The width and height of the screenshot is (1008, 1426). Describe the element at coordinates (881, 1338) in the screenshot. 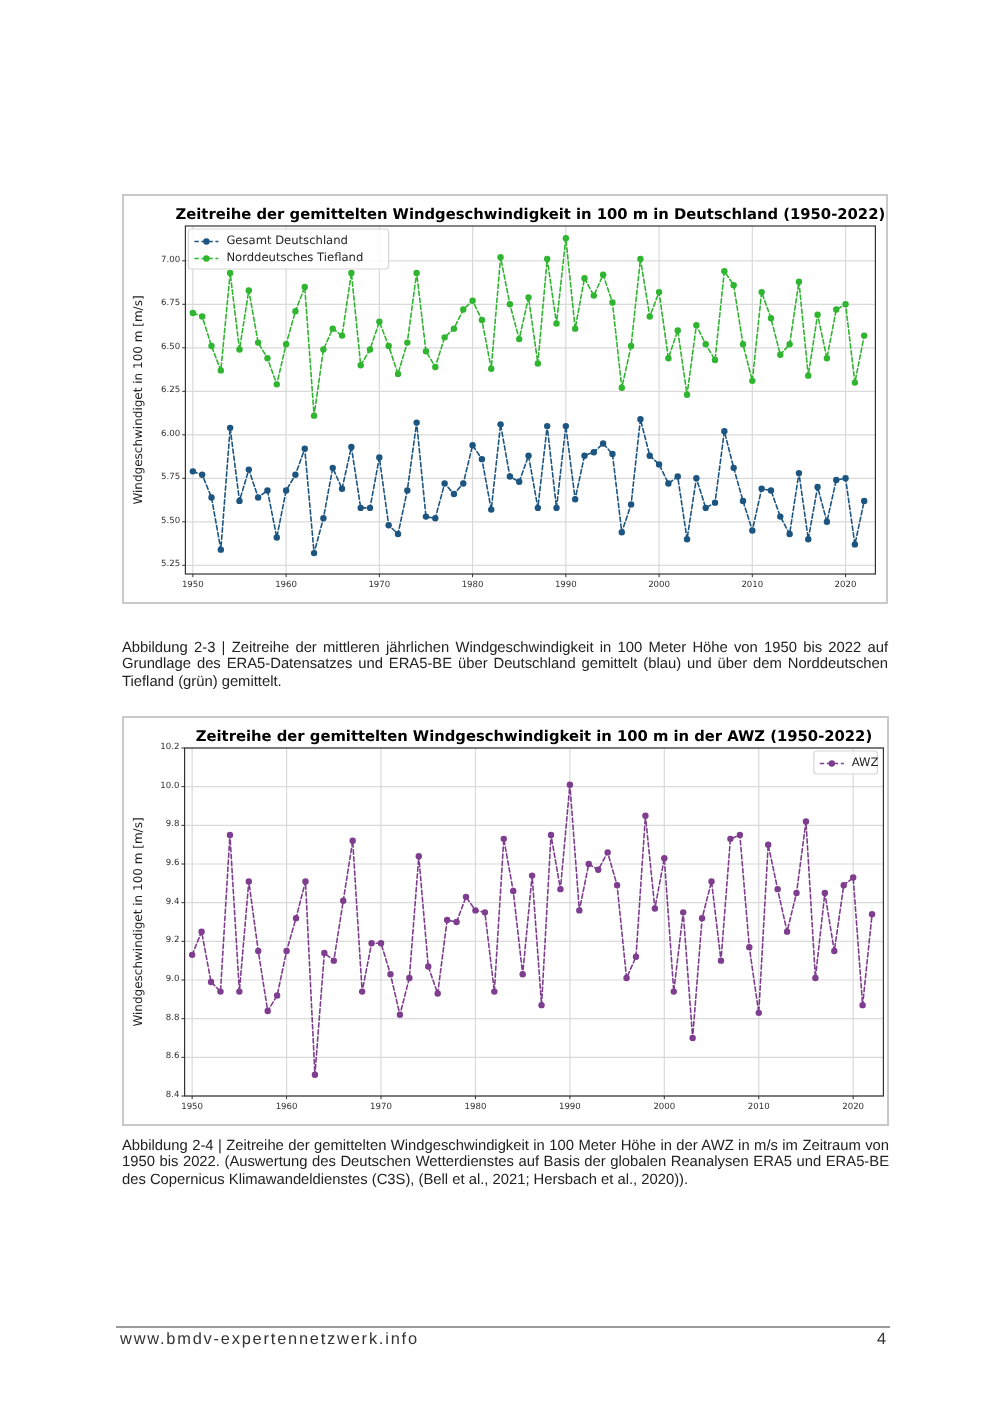

I see `text: 4` at that location.